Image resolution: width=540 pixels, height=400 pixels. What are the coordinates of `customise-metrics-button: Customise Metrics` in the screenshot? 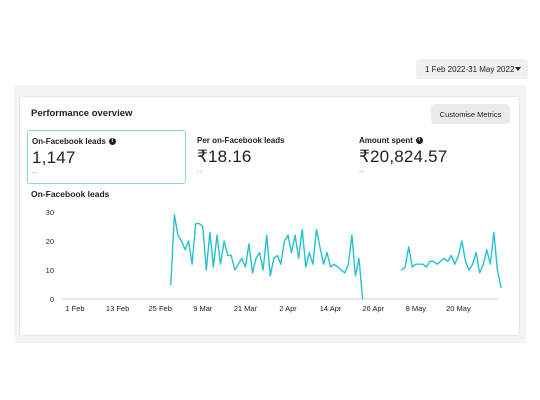 It's located at (470, 114).